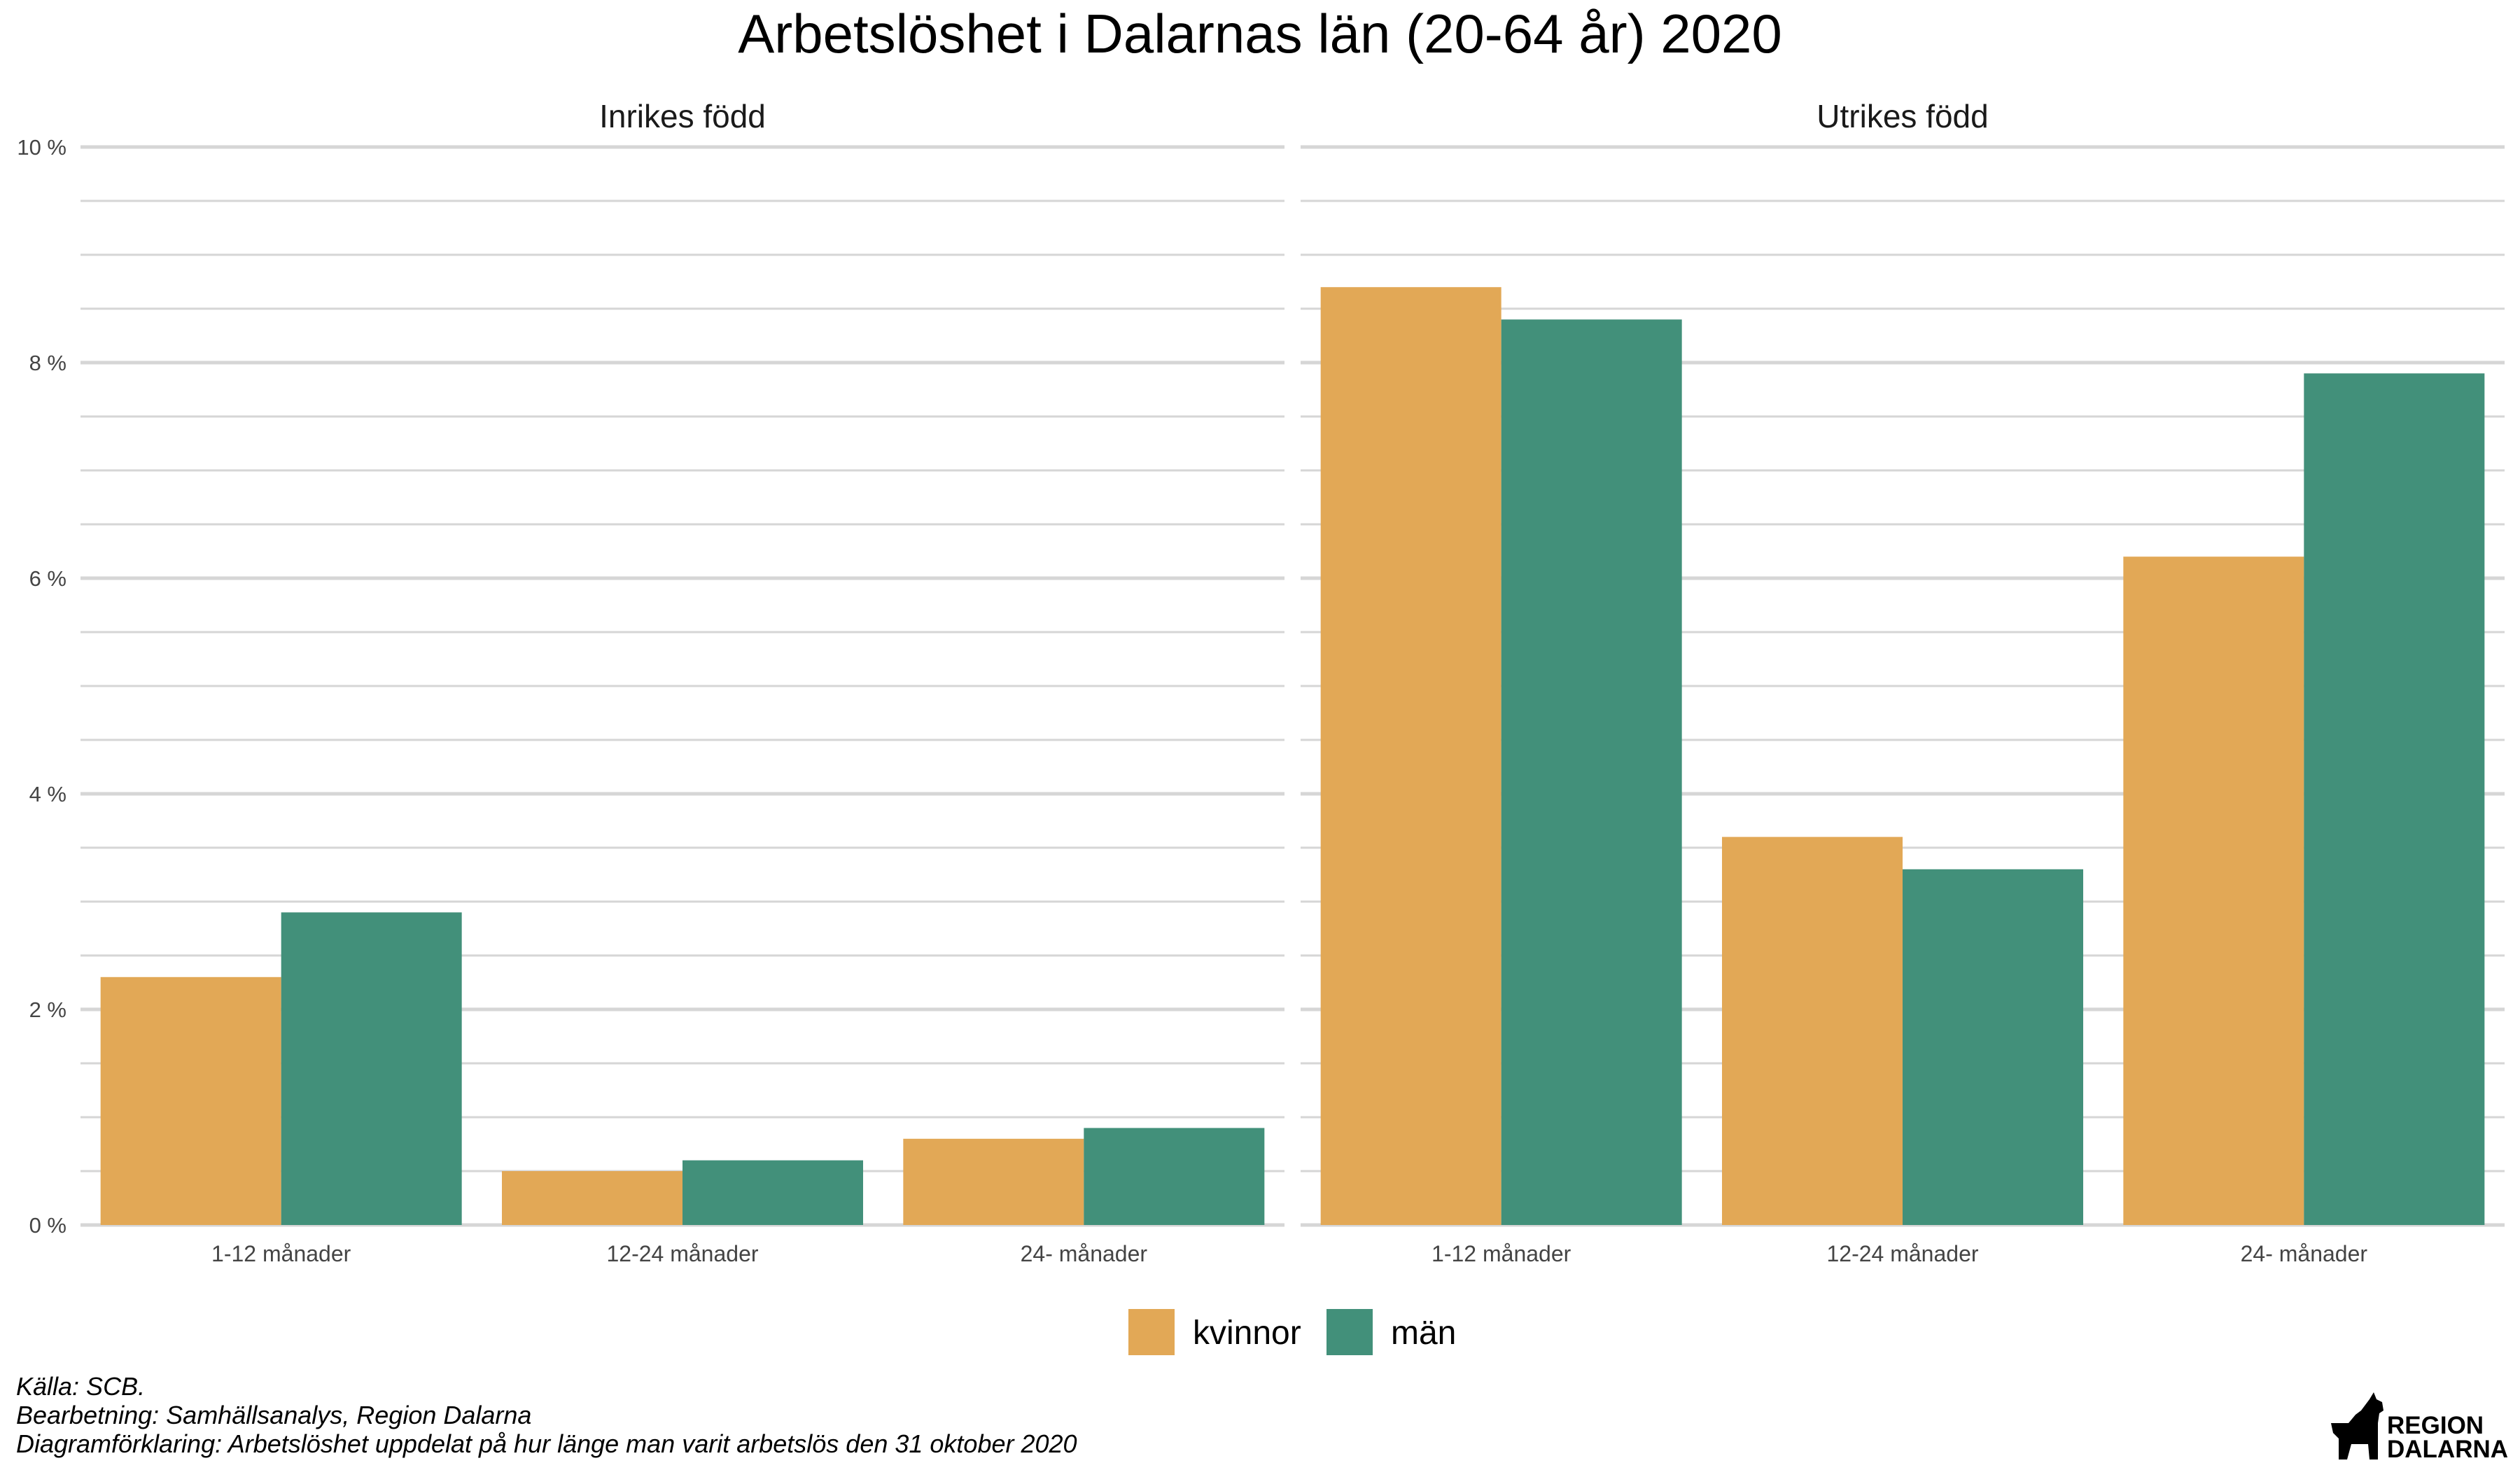  I want to click on y-tick-label: 4 %, so click(47, 794).